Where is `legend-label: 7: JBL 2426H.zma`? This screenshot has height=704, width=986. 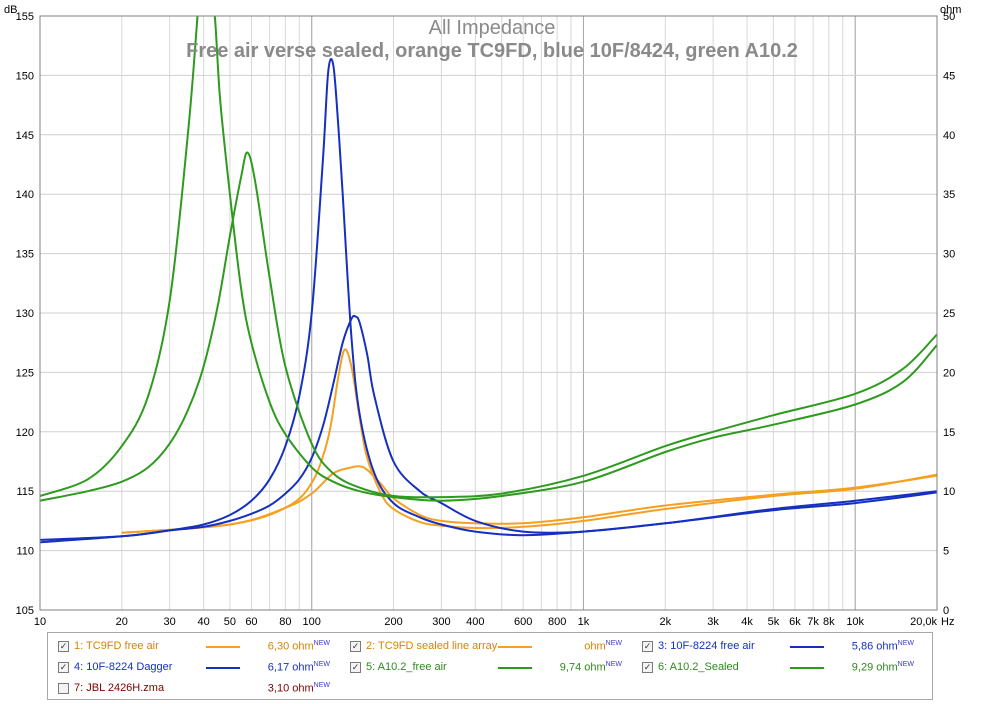
legend-label: 7: JBL 2426H.zma is located at coordinates (119, 688).